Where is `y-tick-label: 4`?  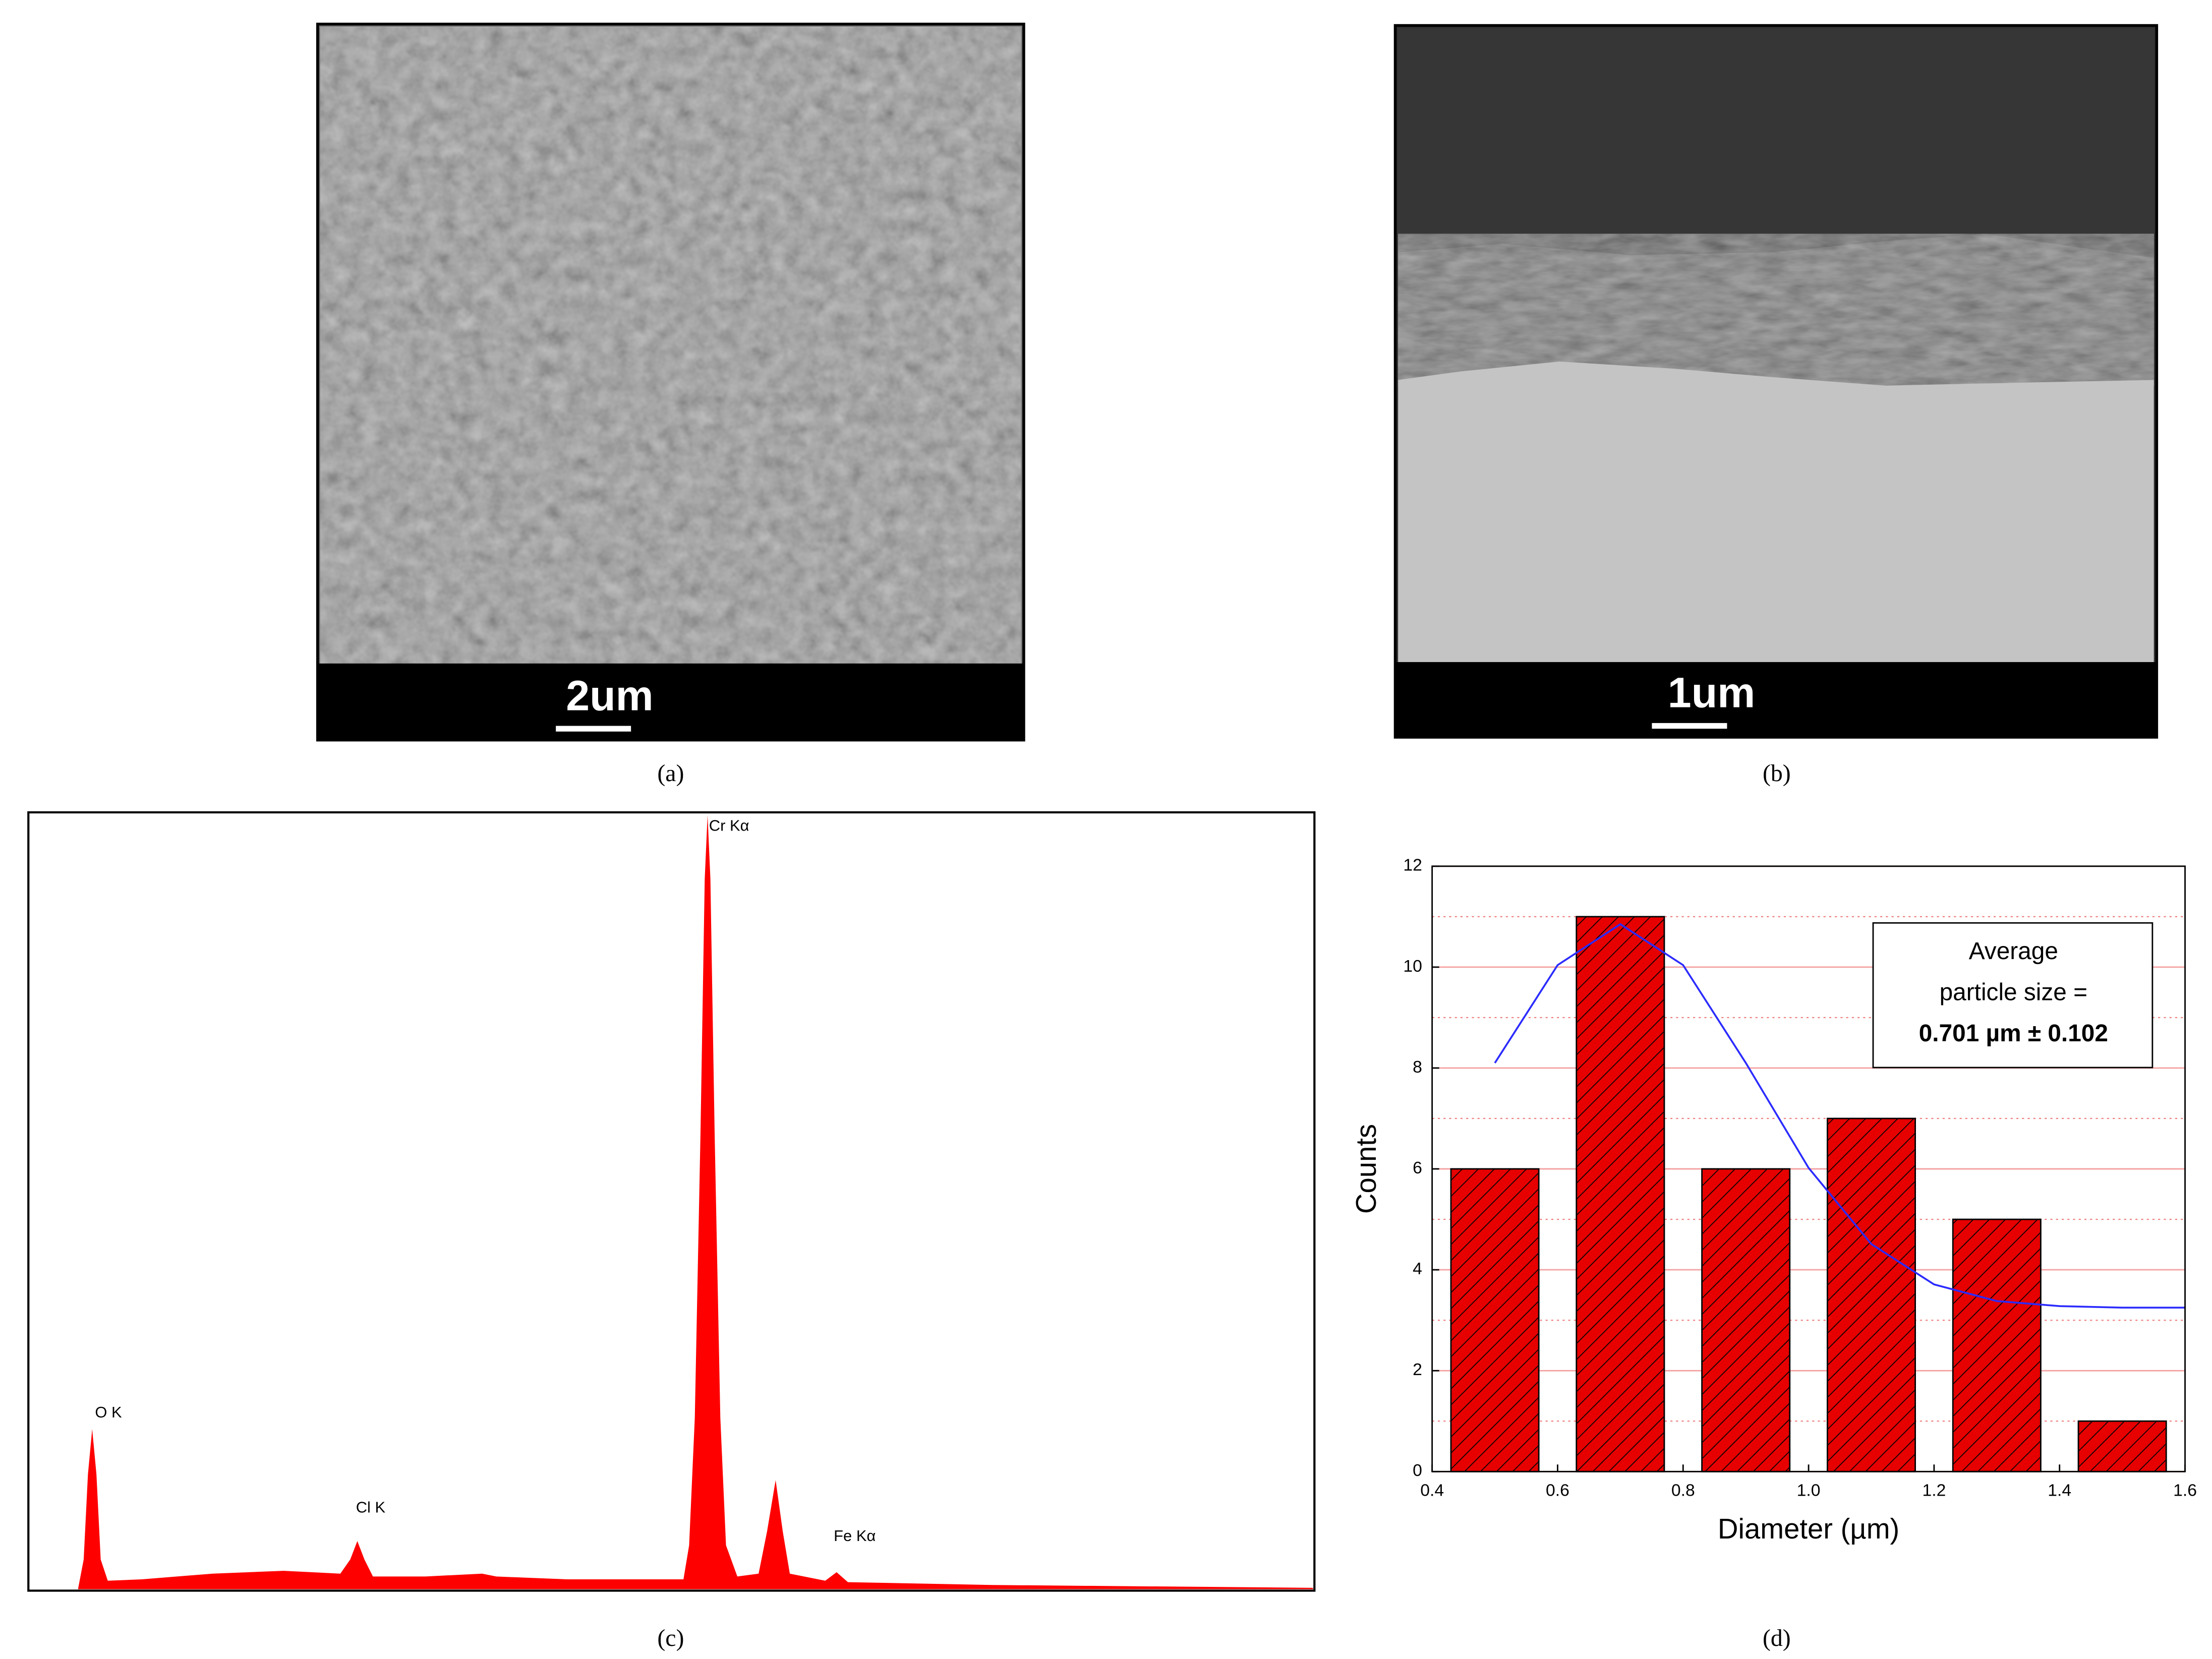 y-tick-label: 4 is located at coordinates (1417, 1268).